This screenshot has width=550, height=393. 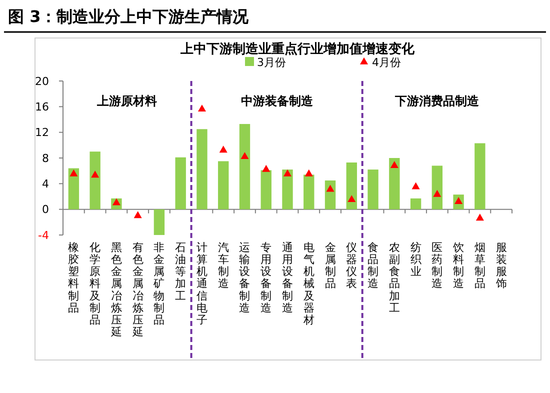 What do you see at coordinates (386, 62) in the screenshot?
I see `legend-label: 4月份` at bounding box center [386, 62].